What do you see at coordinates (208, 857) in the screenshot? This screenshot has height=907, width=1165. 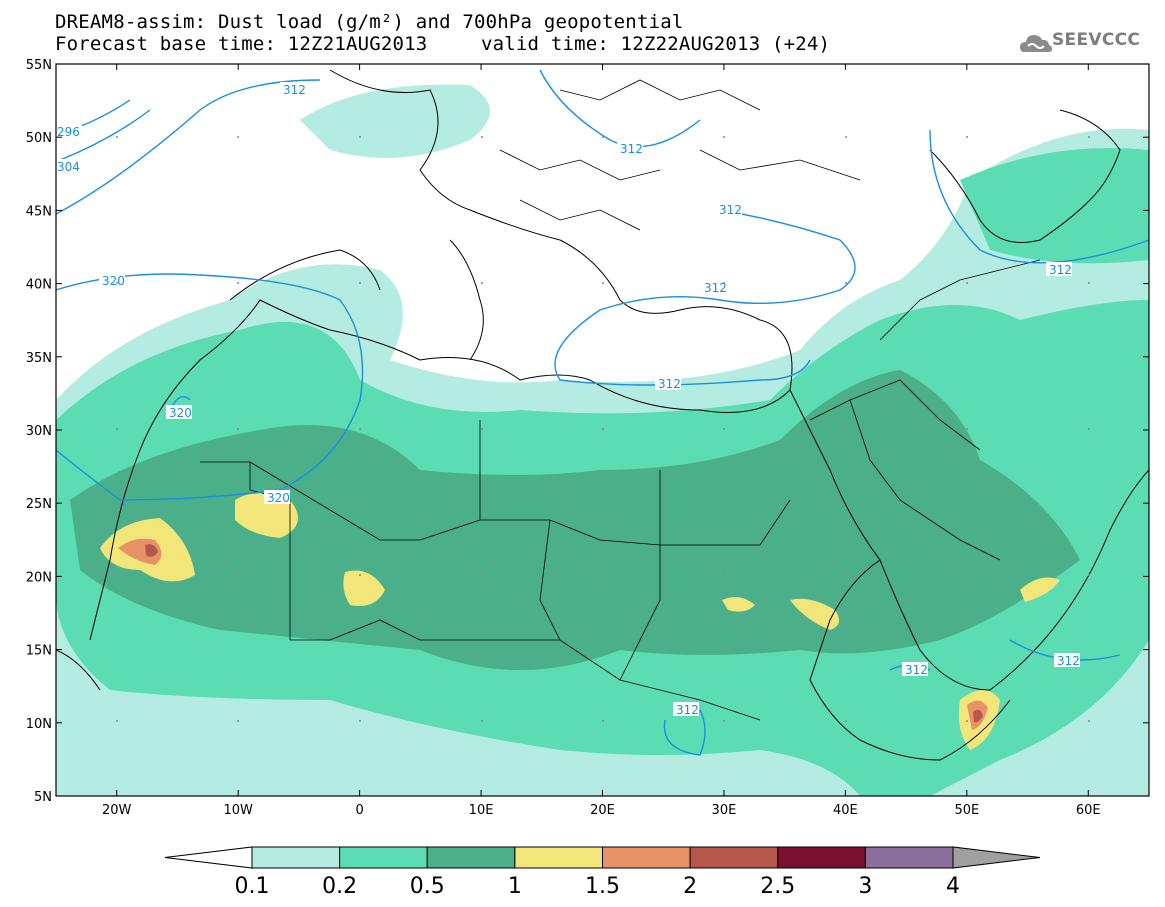 I see `colorbar-under-triangle` at bounding box center [208, 857].